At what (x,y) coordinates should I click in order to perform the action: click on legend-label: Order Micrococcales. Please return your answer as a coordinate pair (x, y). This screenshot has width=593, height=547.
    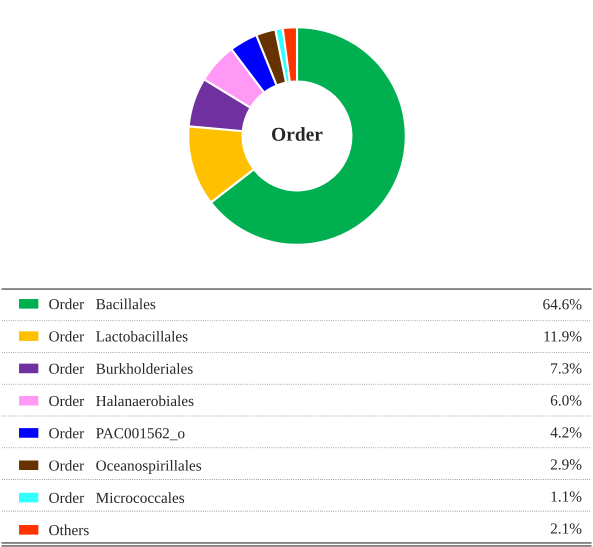
    Looking at the image, I should click on (116, 497).